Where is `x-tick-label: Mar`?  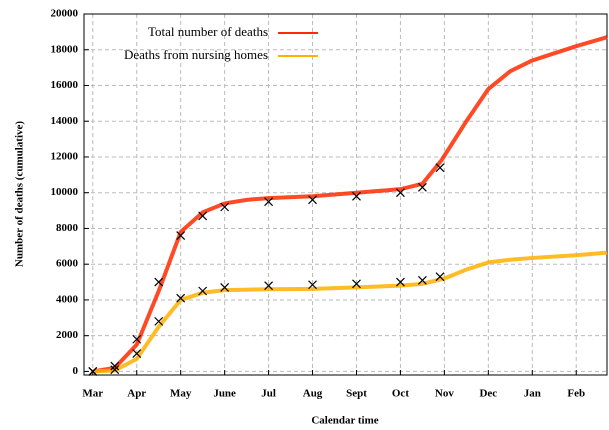 x-tick-label: Mar is located at coordinates (92, 394).